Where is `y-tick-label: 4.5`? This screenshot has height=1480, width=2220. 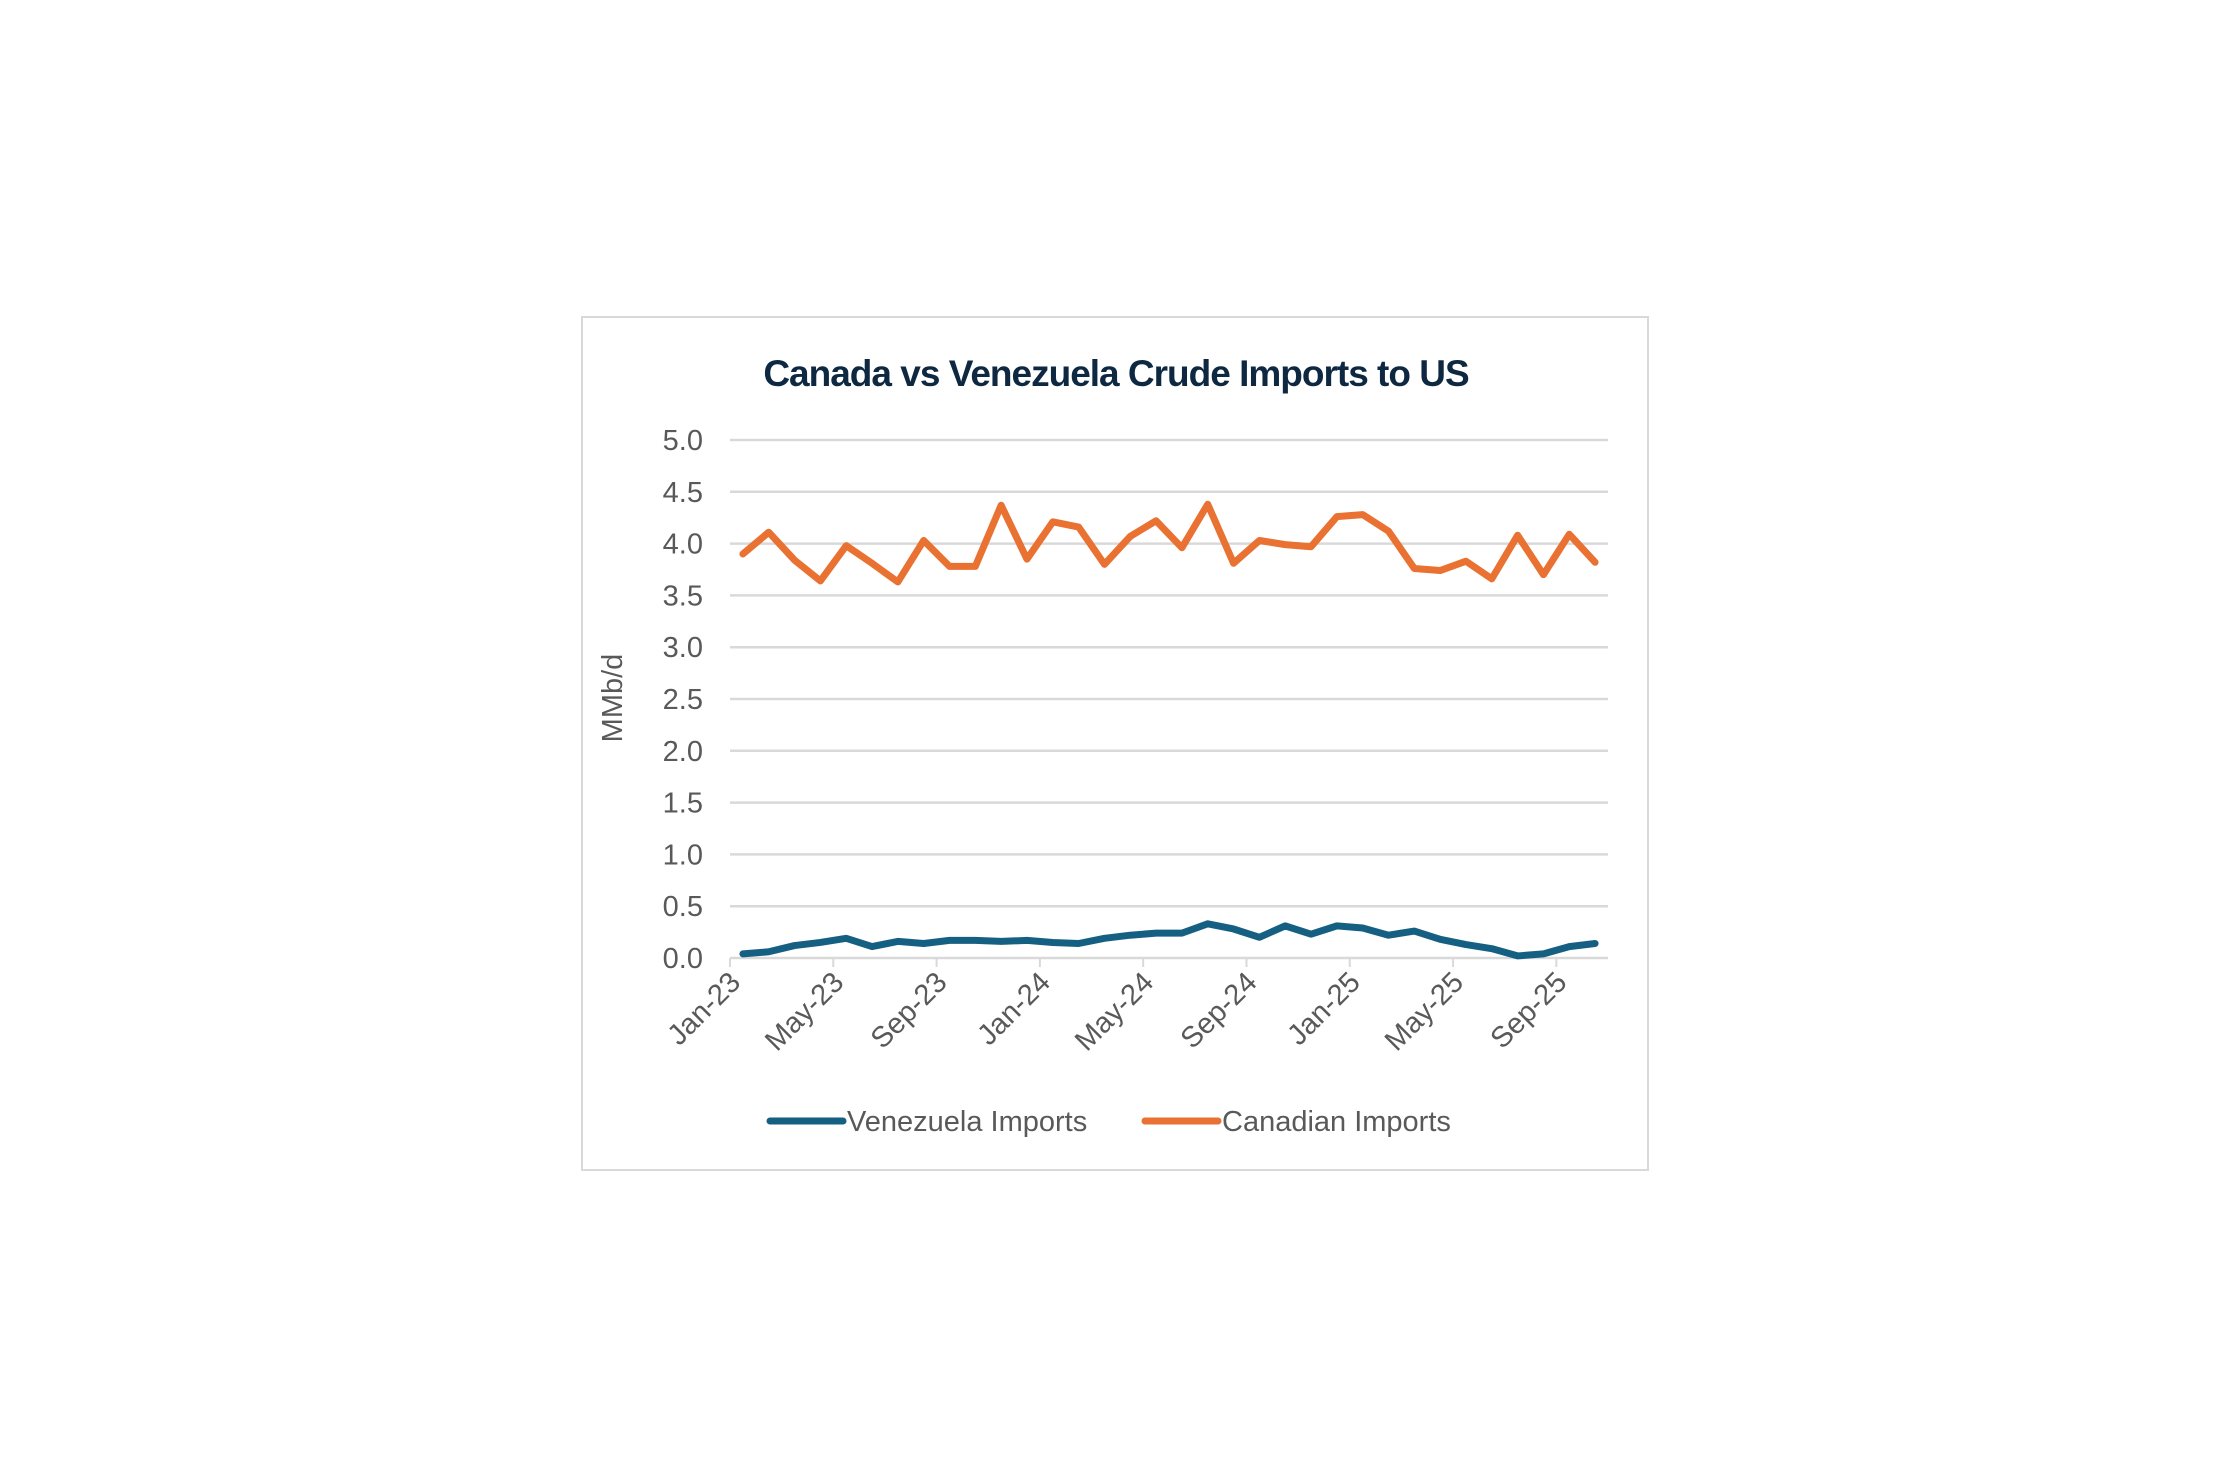
y-tick-label: 4.5 is located at coordinates (683, 493).